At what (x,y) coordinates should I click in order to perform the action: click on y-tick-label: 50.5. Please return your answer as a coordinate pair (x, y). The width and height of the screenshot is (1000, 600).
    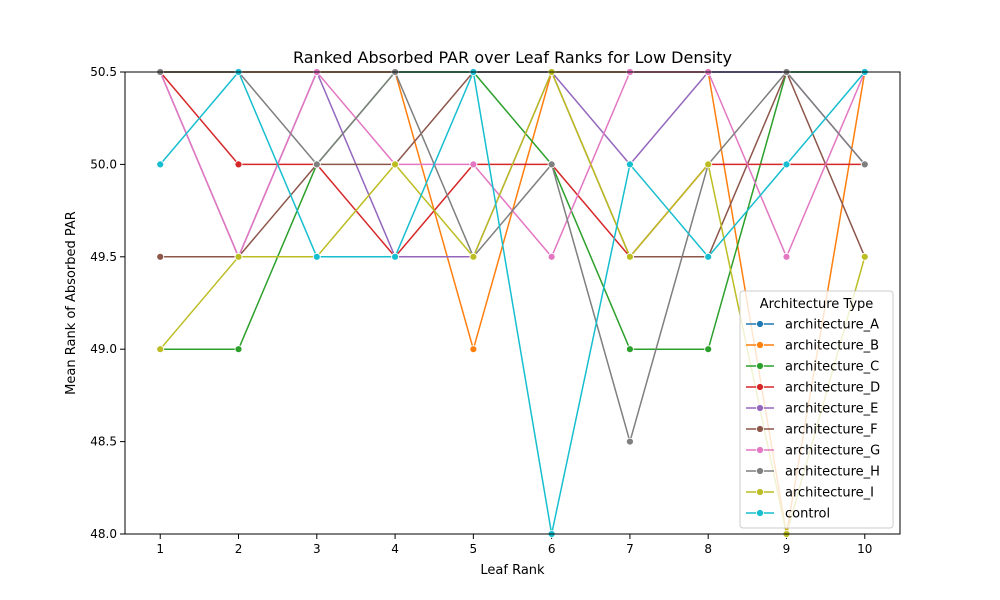
    Looking at the image, I should click on (103, 72).